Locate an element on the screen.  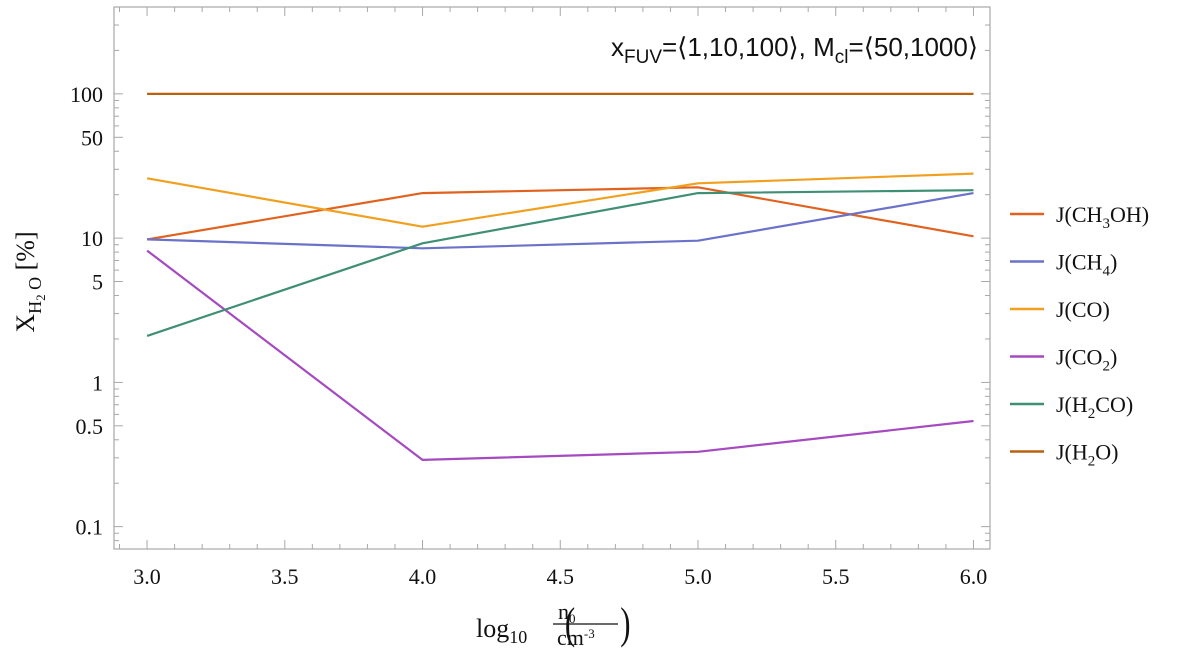
legend-item-j-co2: J(CO2) is located at coordinates (1063, 360).